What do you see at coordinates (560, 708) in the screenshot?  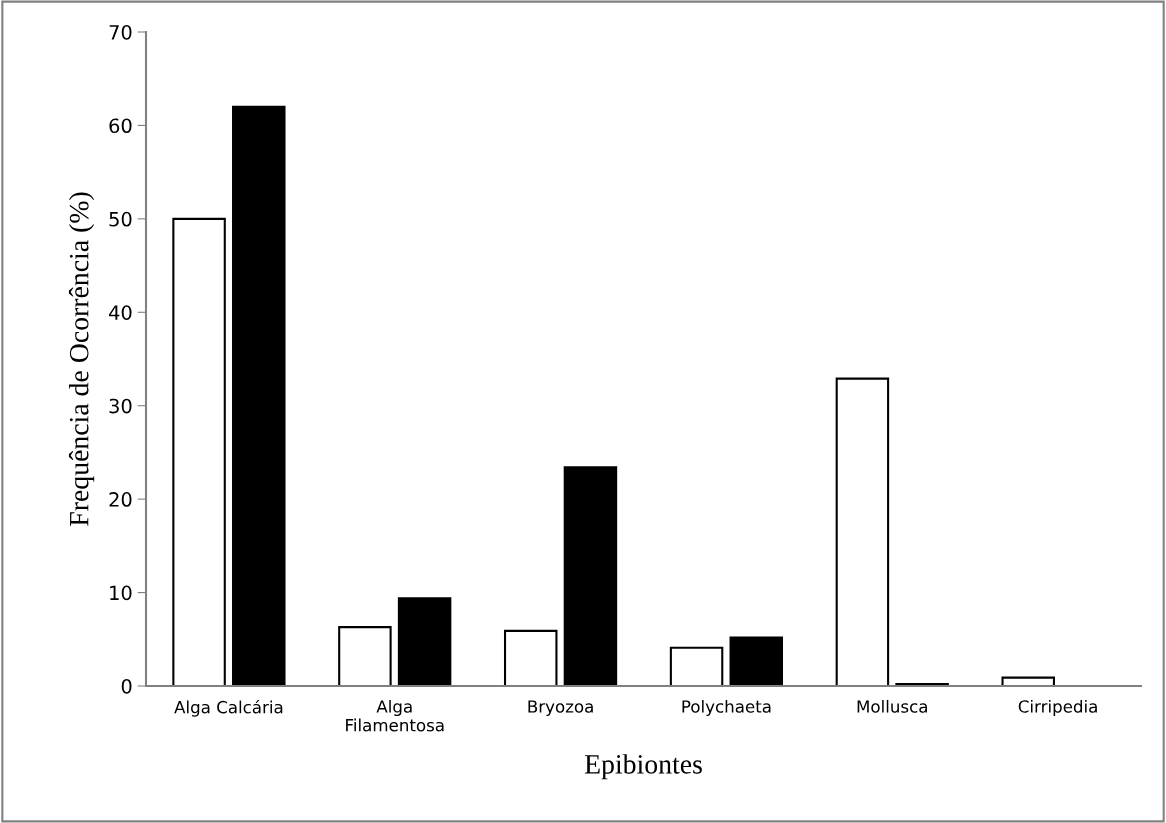 I see `x-tick-label: Bryozoa` at bounding box center [560, 708].